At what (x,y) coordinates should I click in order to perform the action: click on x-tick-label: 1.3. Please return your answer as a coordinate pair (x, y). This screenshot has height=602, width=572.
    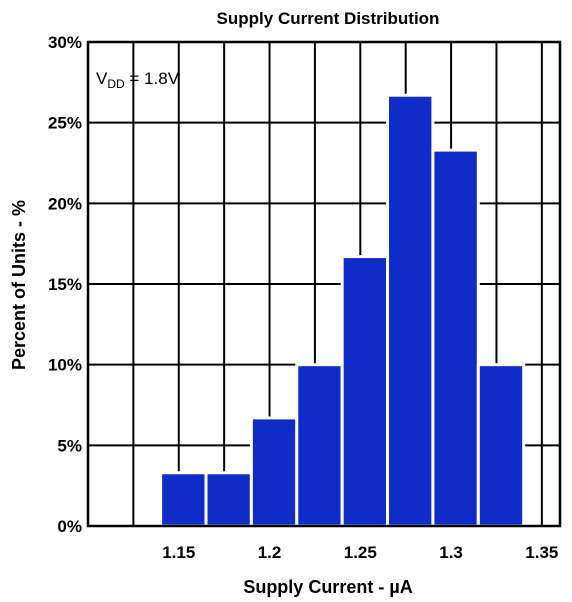
    Looking at the image, I should click on (451, 552).